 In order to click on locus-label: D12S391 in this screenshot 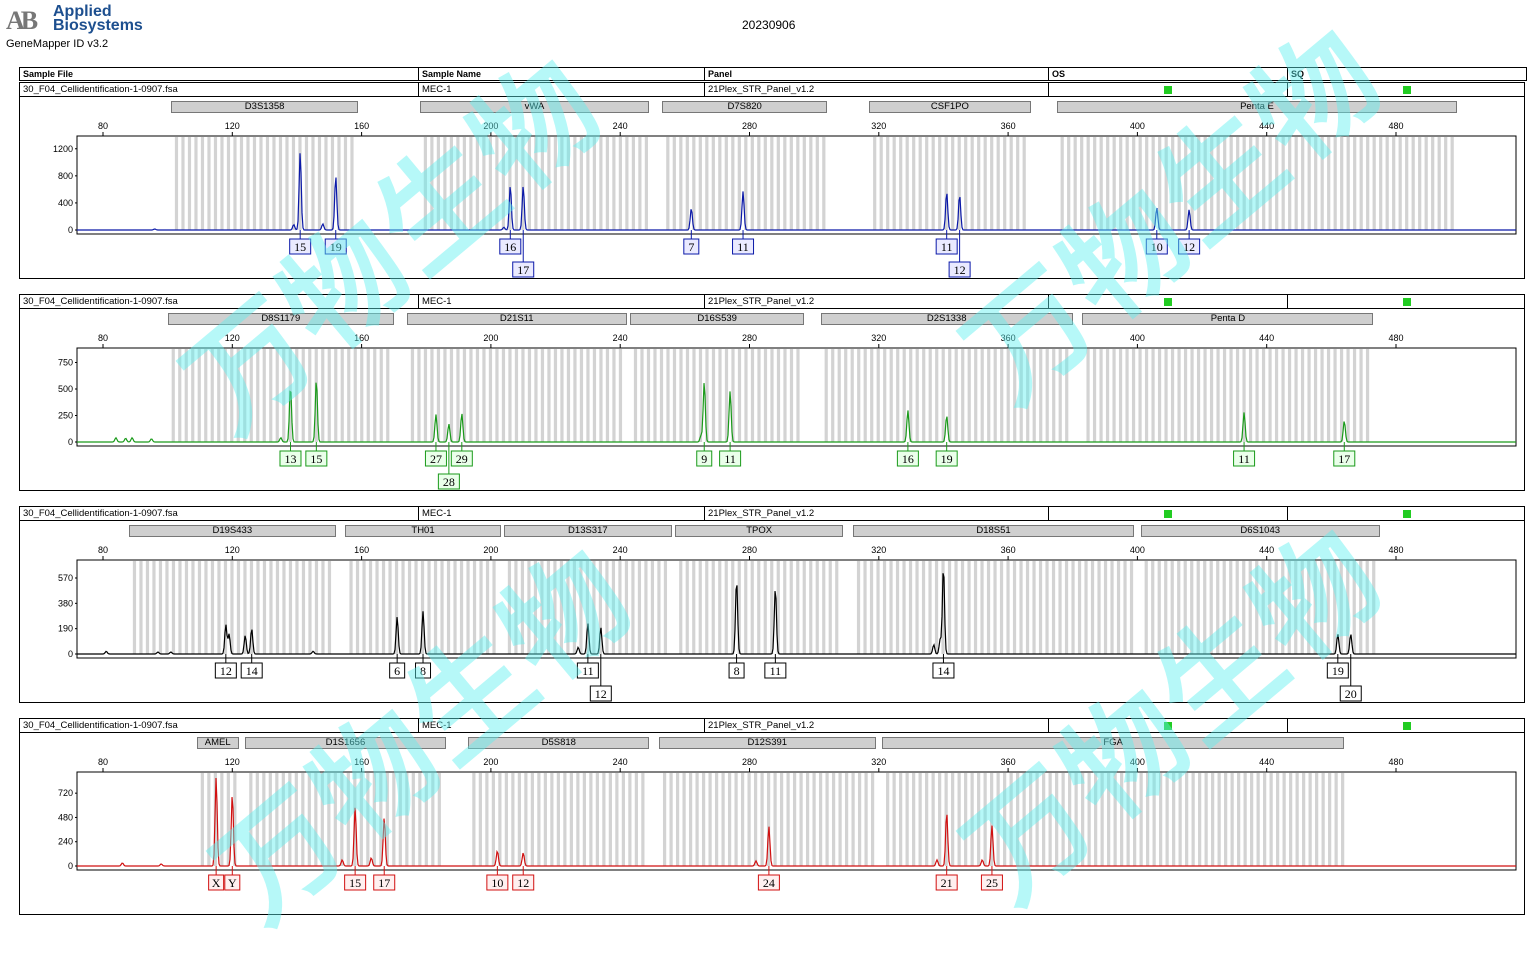, I will do `click(767, 743)`.